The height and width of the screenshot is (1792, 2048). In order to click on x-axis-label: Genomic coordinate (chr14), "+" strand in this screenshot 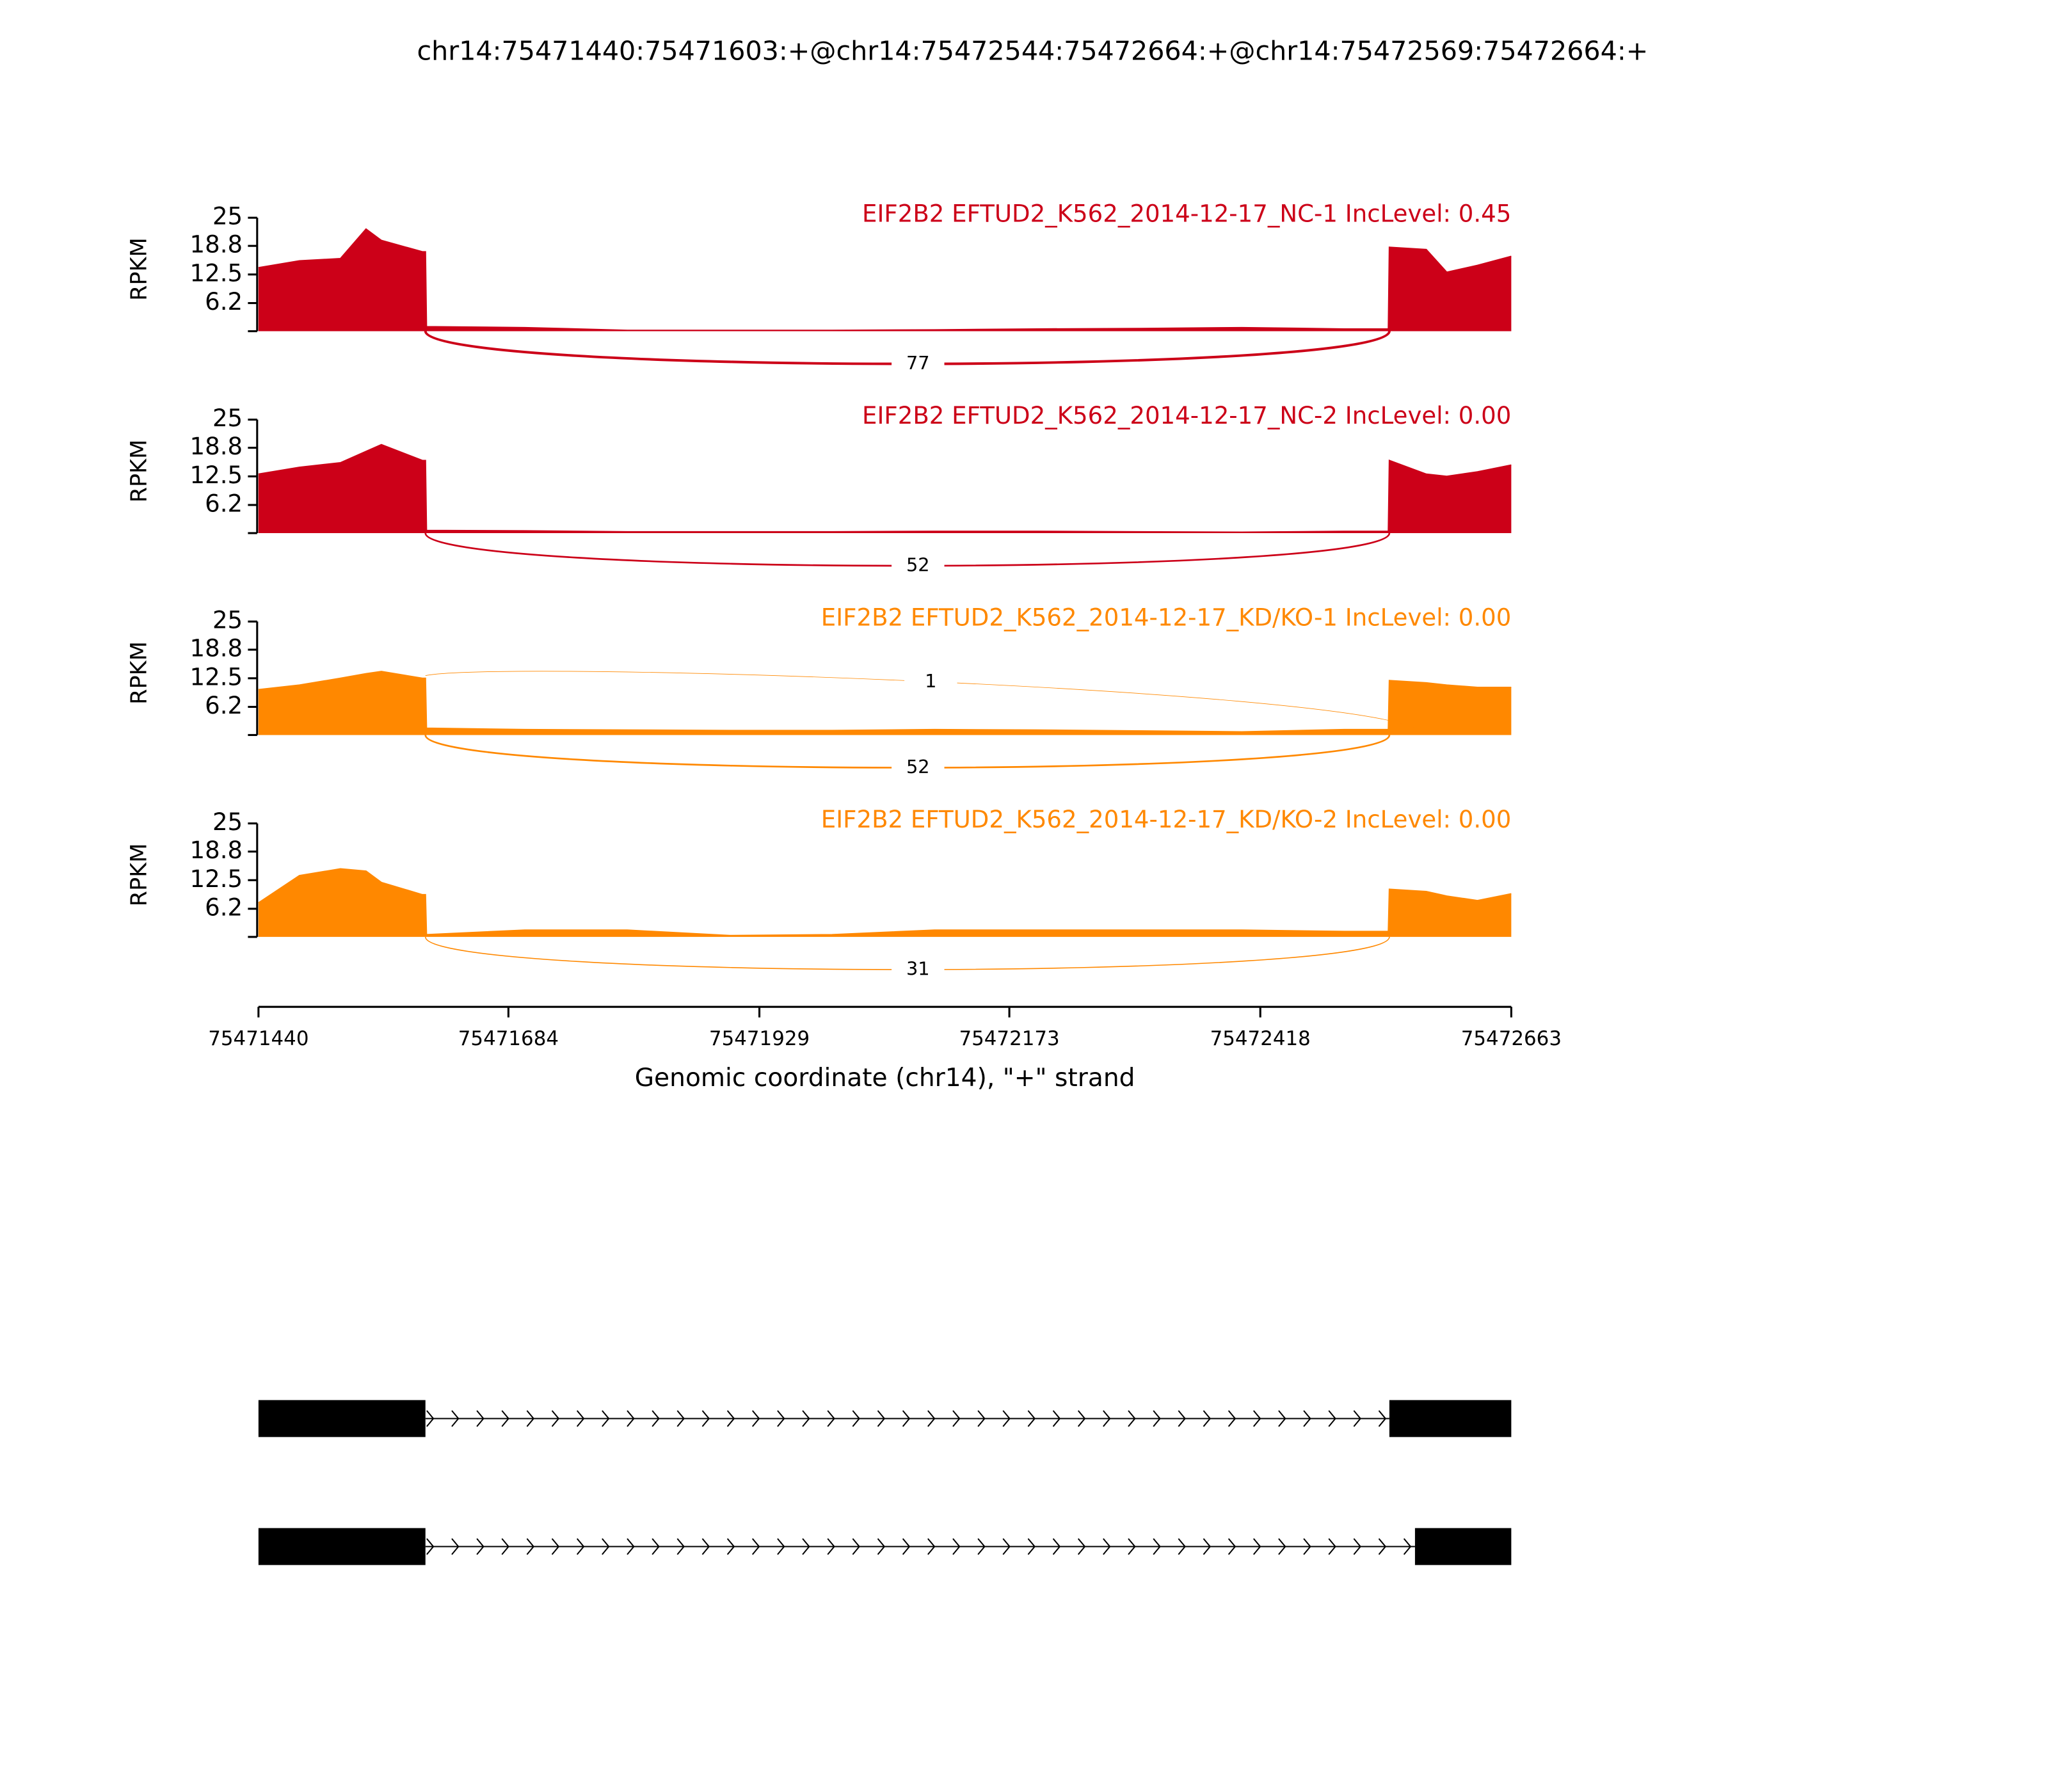, I will do `click(885, 1078)`.